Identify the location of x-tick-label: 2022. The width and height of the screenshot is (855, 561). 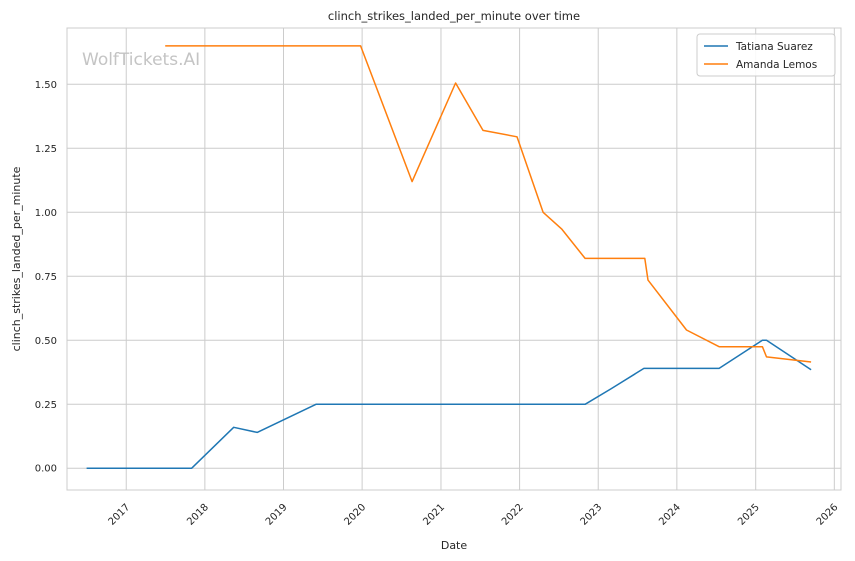
(513, 515).